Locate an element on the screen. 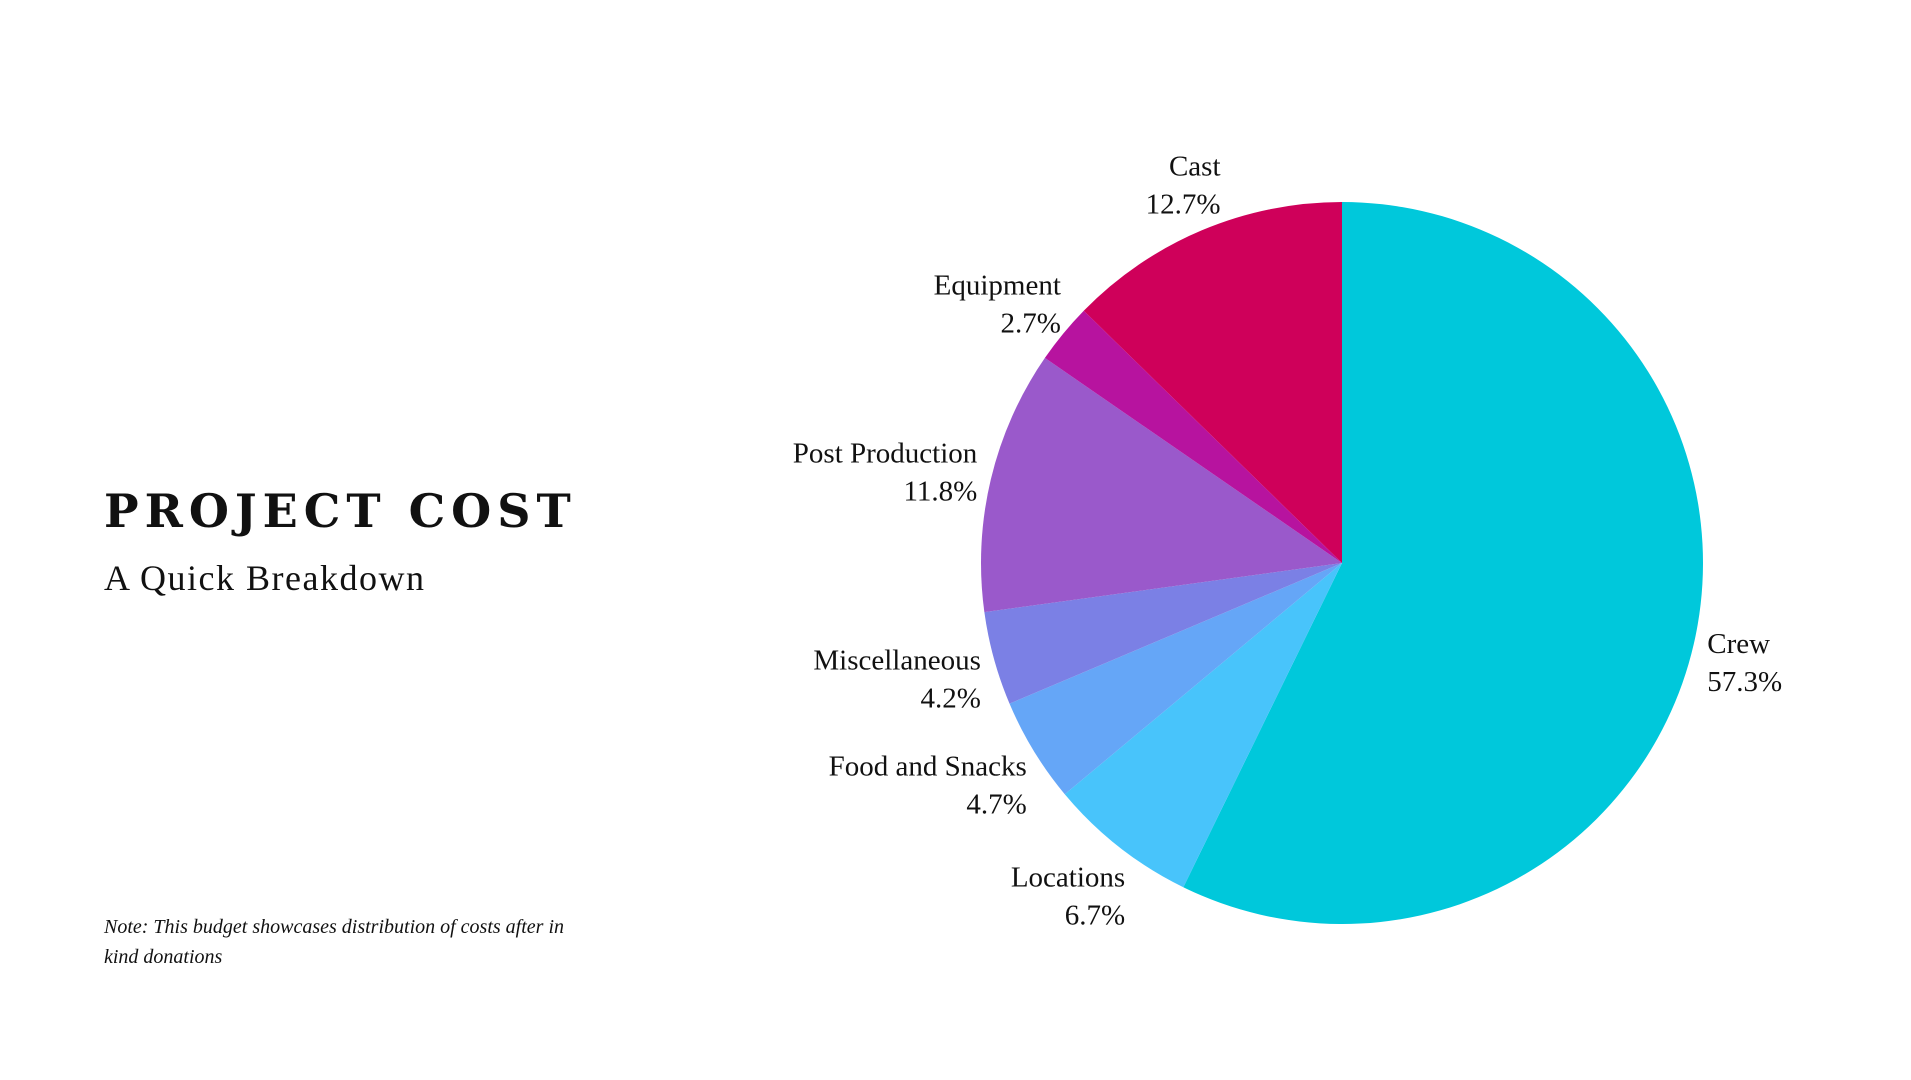 This screenshot has width=1911, height=1080. pie-label-value: 6.7% is located at coordinates (1095, 915).